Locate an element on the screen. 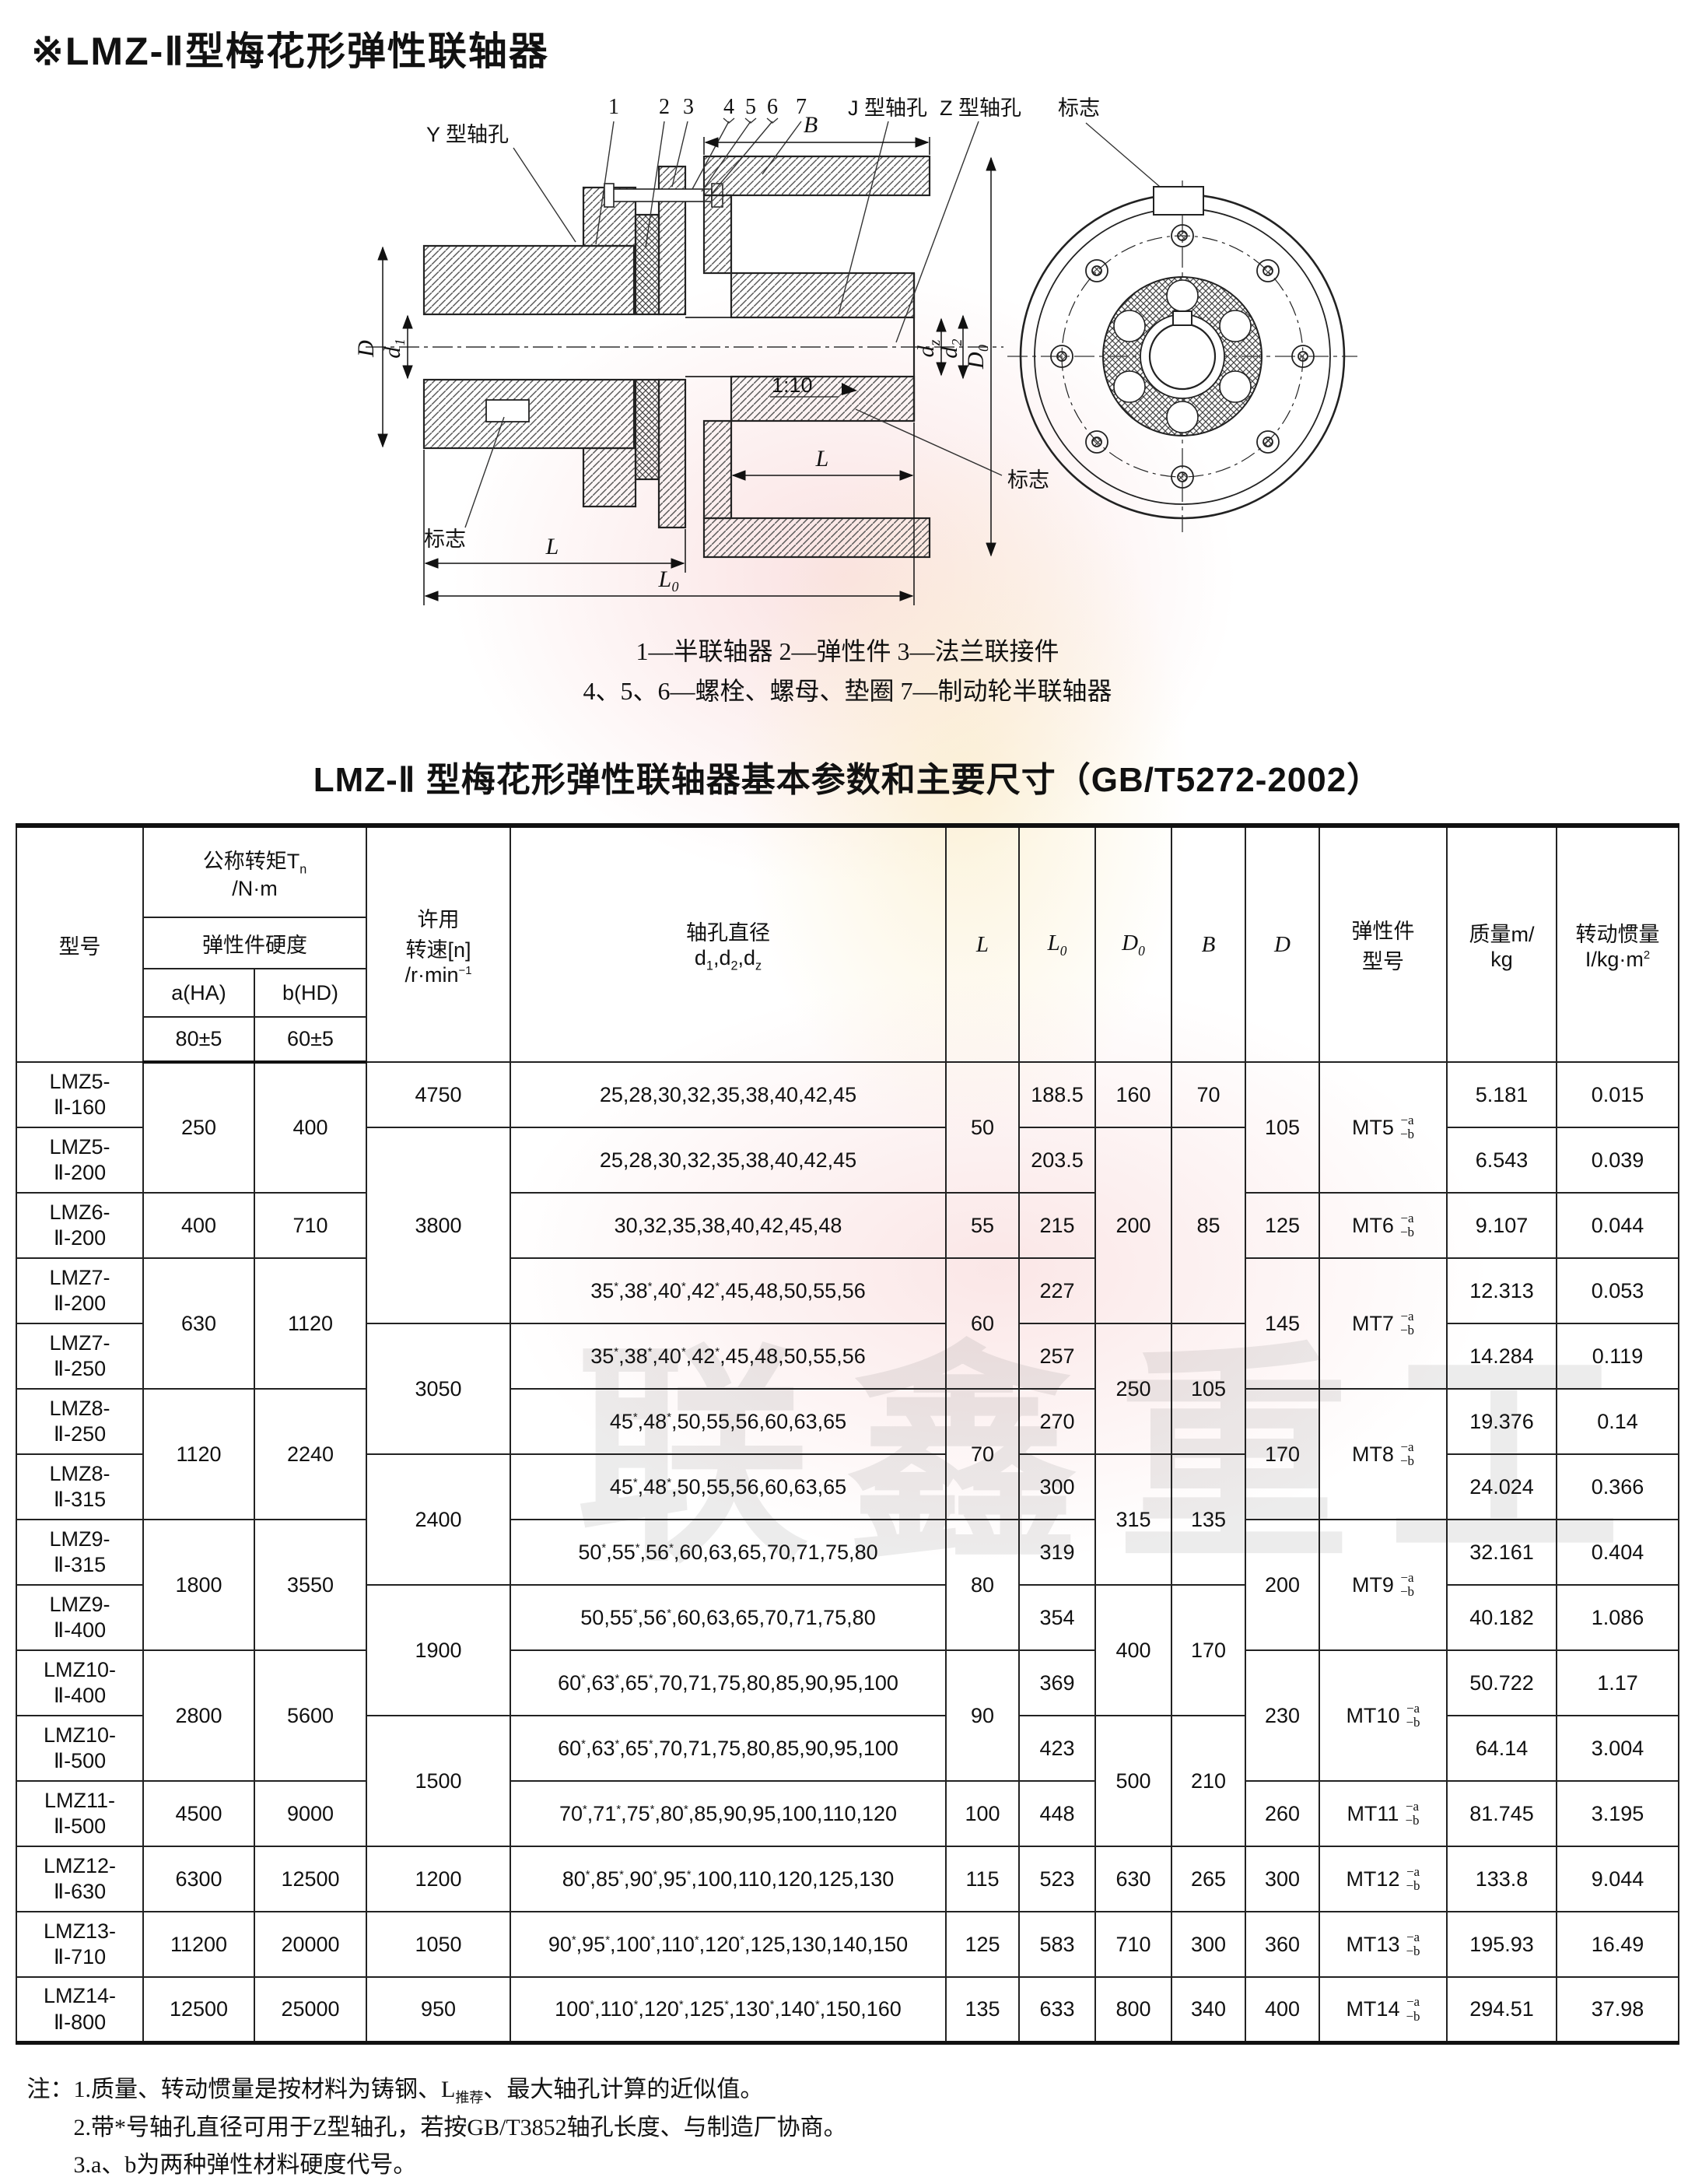 This screenshot has height=2184, width=1695. table-cell: 319 is located at coordinates (1057, 1552).